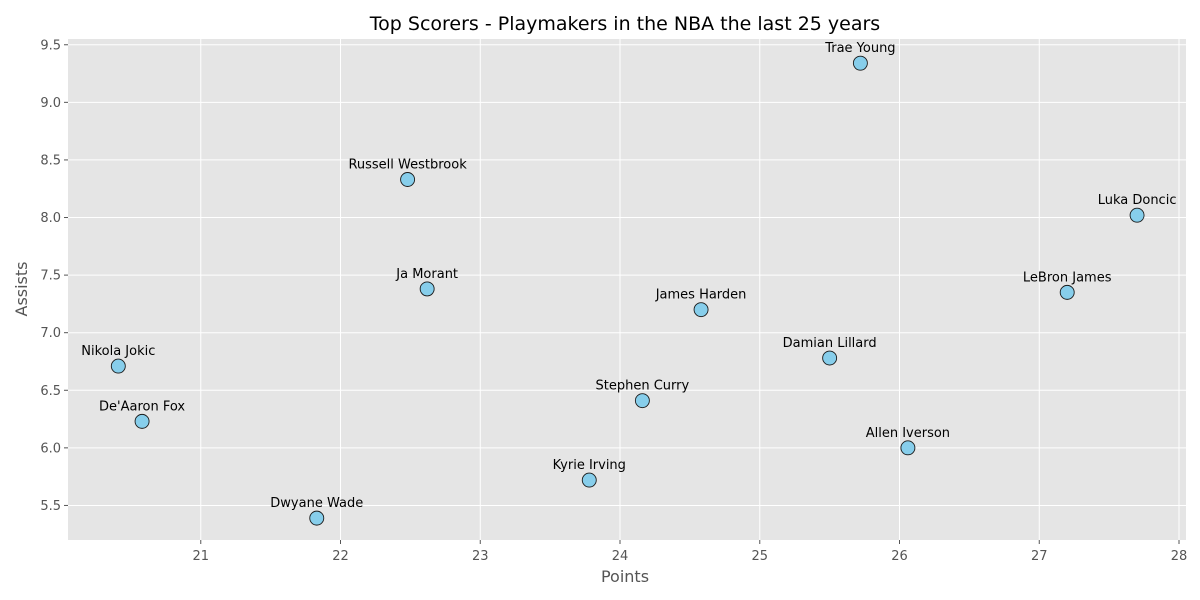  Describe the element at coordinates (589, 465) in the screenshot. I see `point-label: Kyrie Irving` at that location.